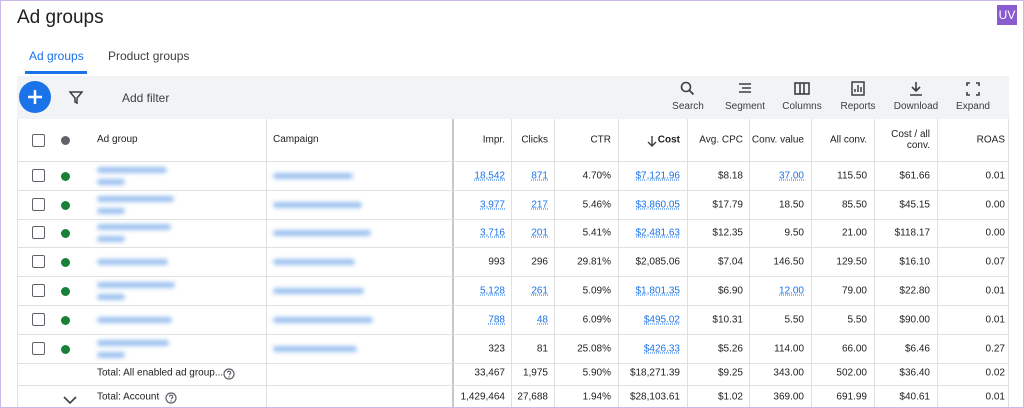 The image size is (1024, 408). I want to click on status-header, so click(65, 140).